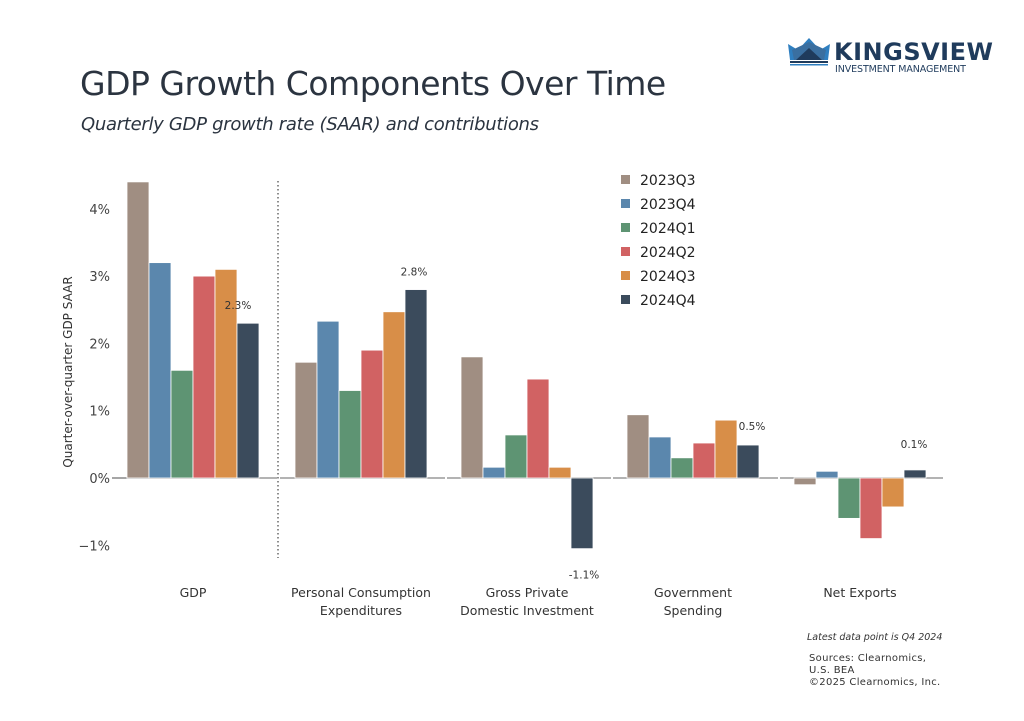 The width and height of the screenshot is (1024, 721). Describe the element at coordinates (893, 492) in the screenshot. I see `bar-2024q3-cat4` at that location.